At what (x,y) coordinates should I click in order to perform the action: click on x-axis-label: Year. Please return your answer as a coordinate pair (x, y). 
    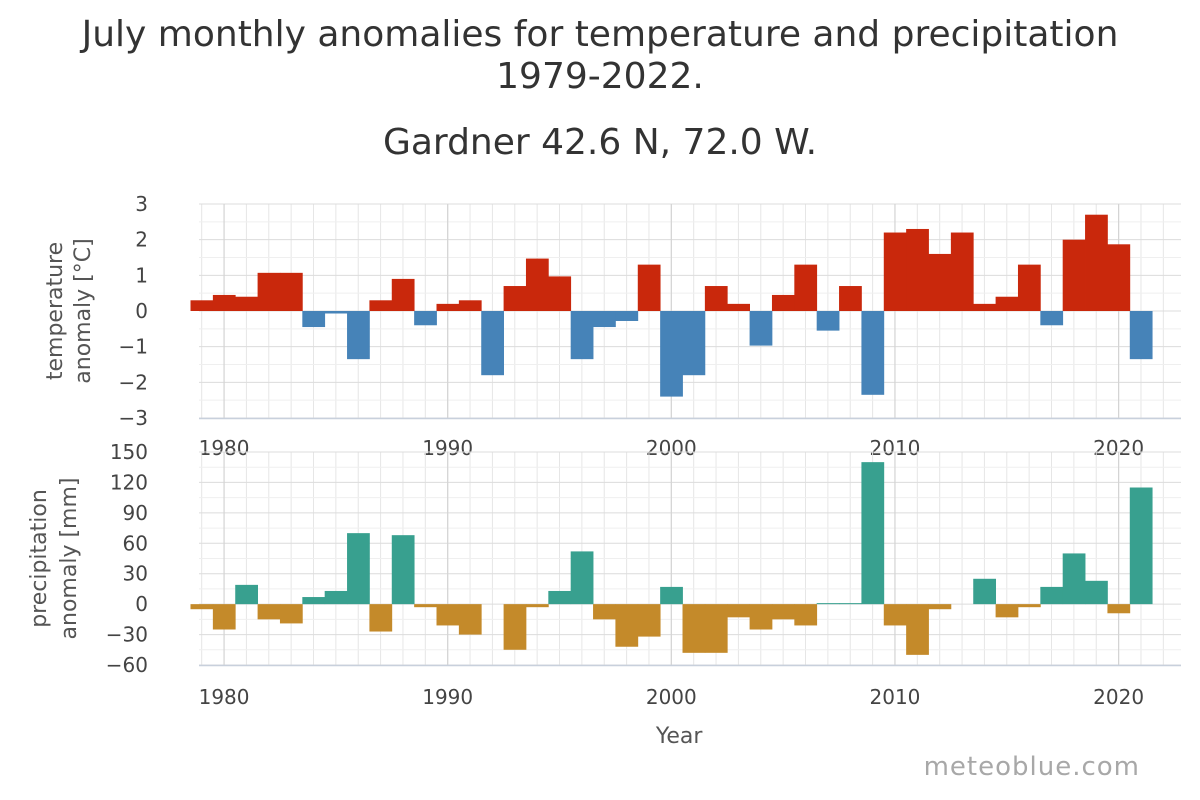
    Looking at the image, I should click on (679, 736).